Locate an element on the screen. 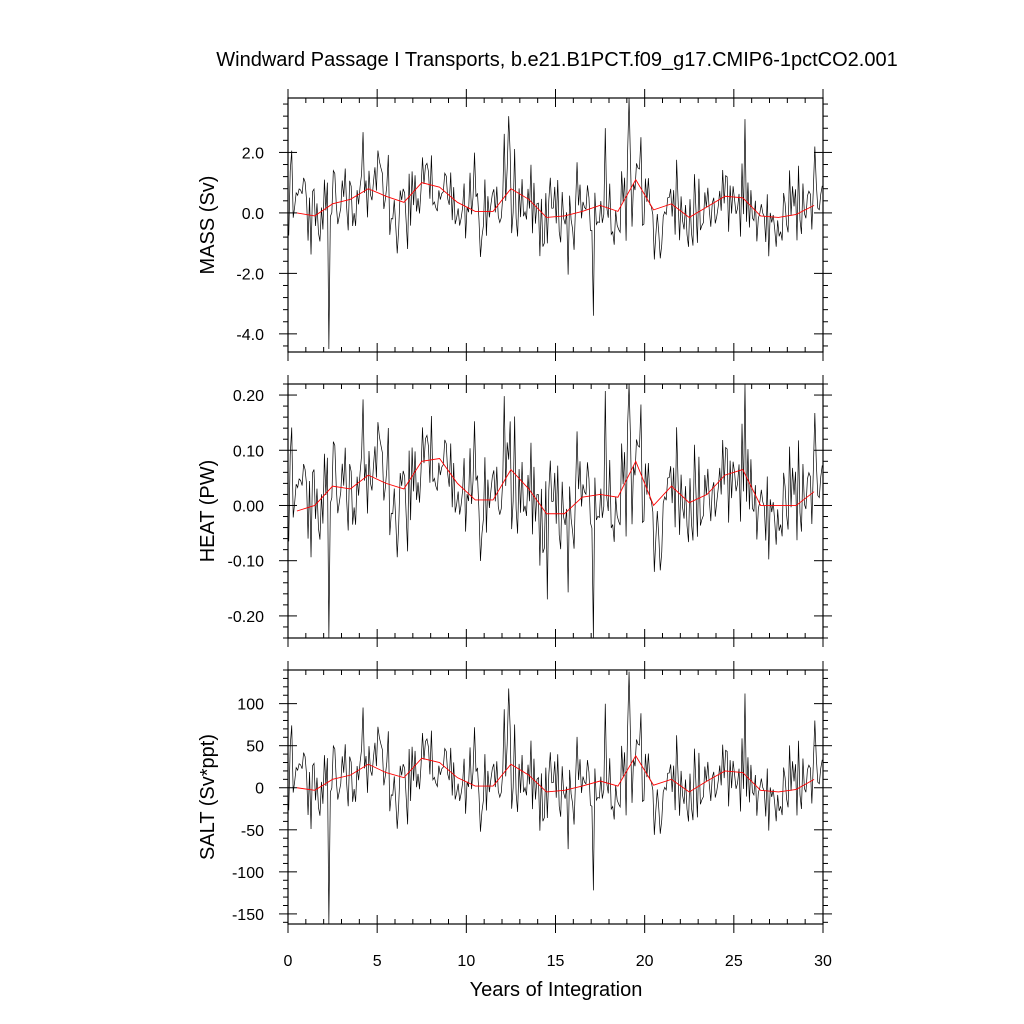  y-tick-label: -100 is located at coordinates (248, 873).